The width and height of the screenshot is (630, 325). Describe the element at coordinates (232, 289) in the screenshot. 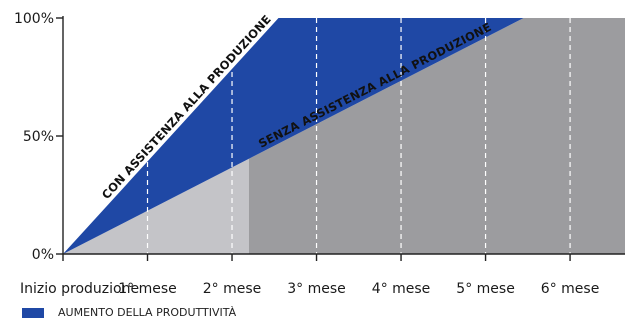

I see `x-tick-label: 2° mese` at that location.